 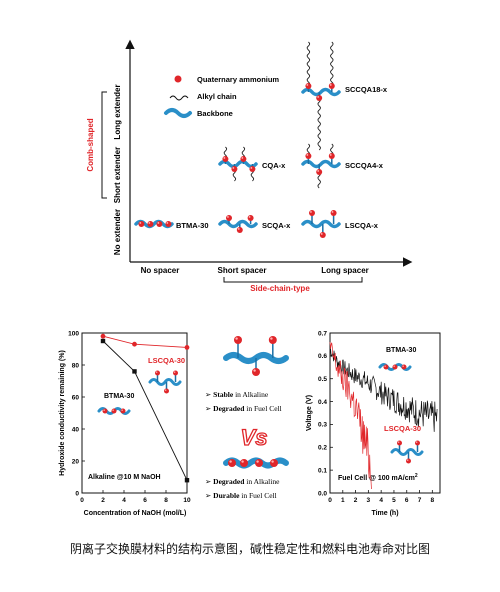 What do you see at coordinates (76, 365) in the screenshot?
I see `y-tick-label: 80` at bounding box center [76, 365].